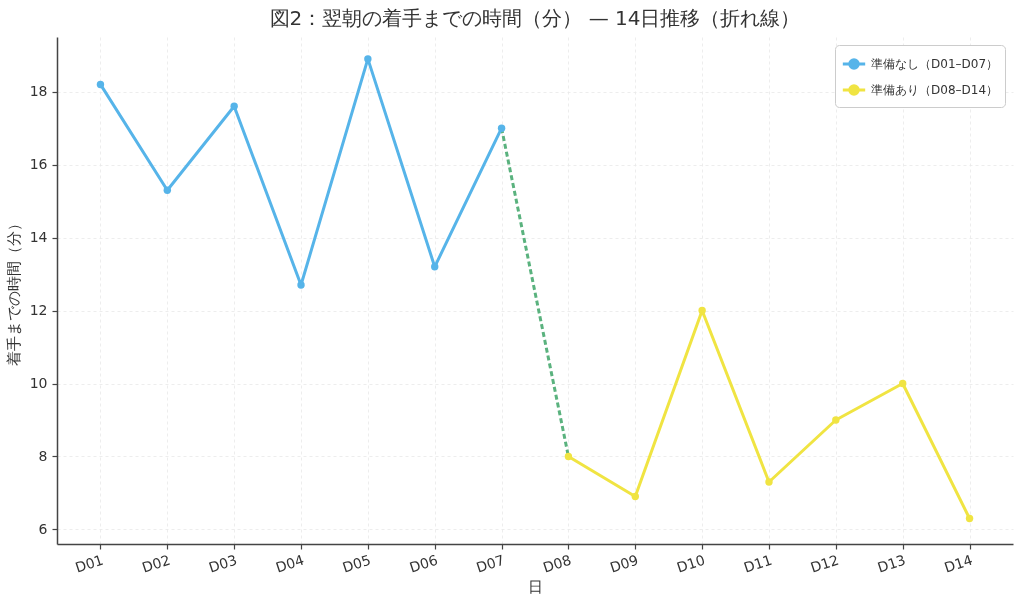 The height and width of the screenshot is (609, 1024). I want to click on x-tick-label: D04, so click(289, 563).